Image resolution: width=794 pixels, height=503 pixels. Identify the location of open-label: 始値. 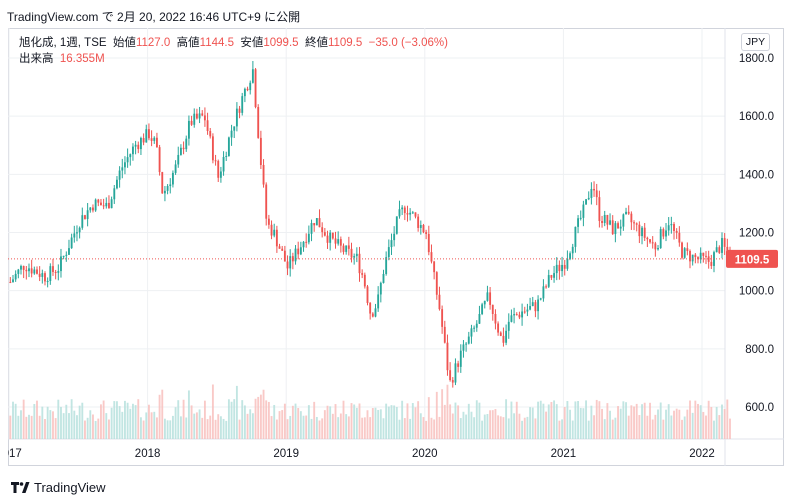
(124, 43).